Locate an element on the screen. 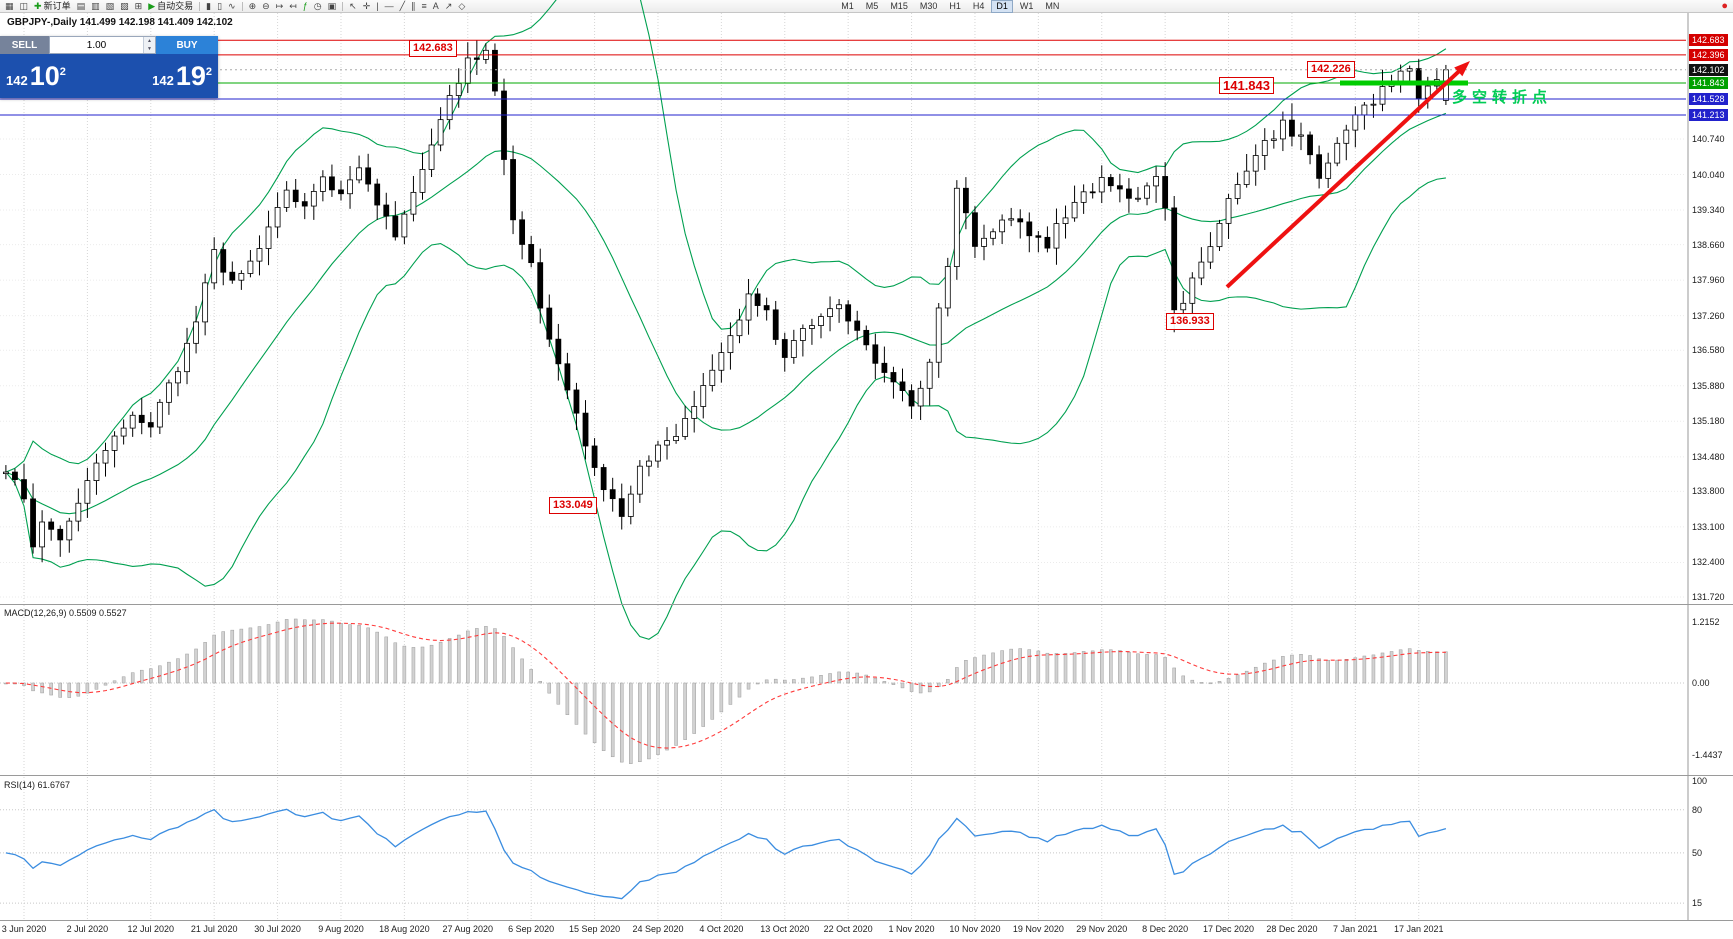 The image size is (1733, 939). volume-stepper: ▲ ▼ is located at coordinates (149, 45).